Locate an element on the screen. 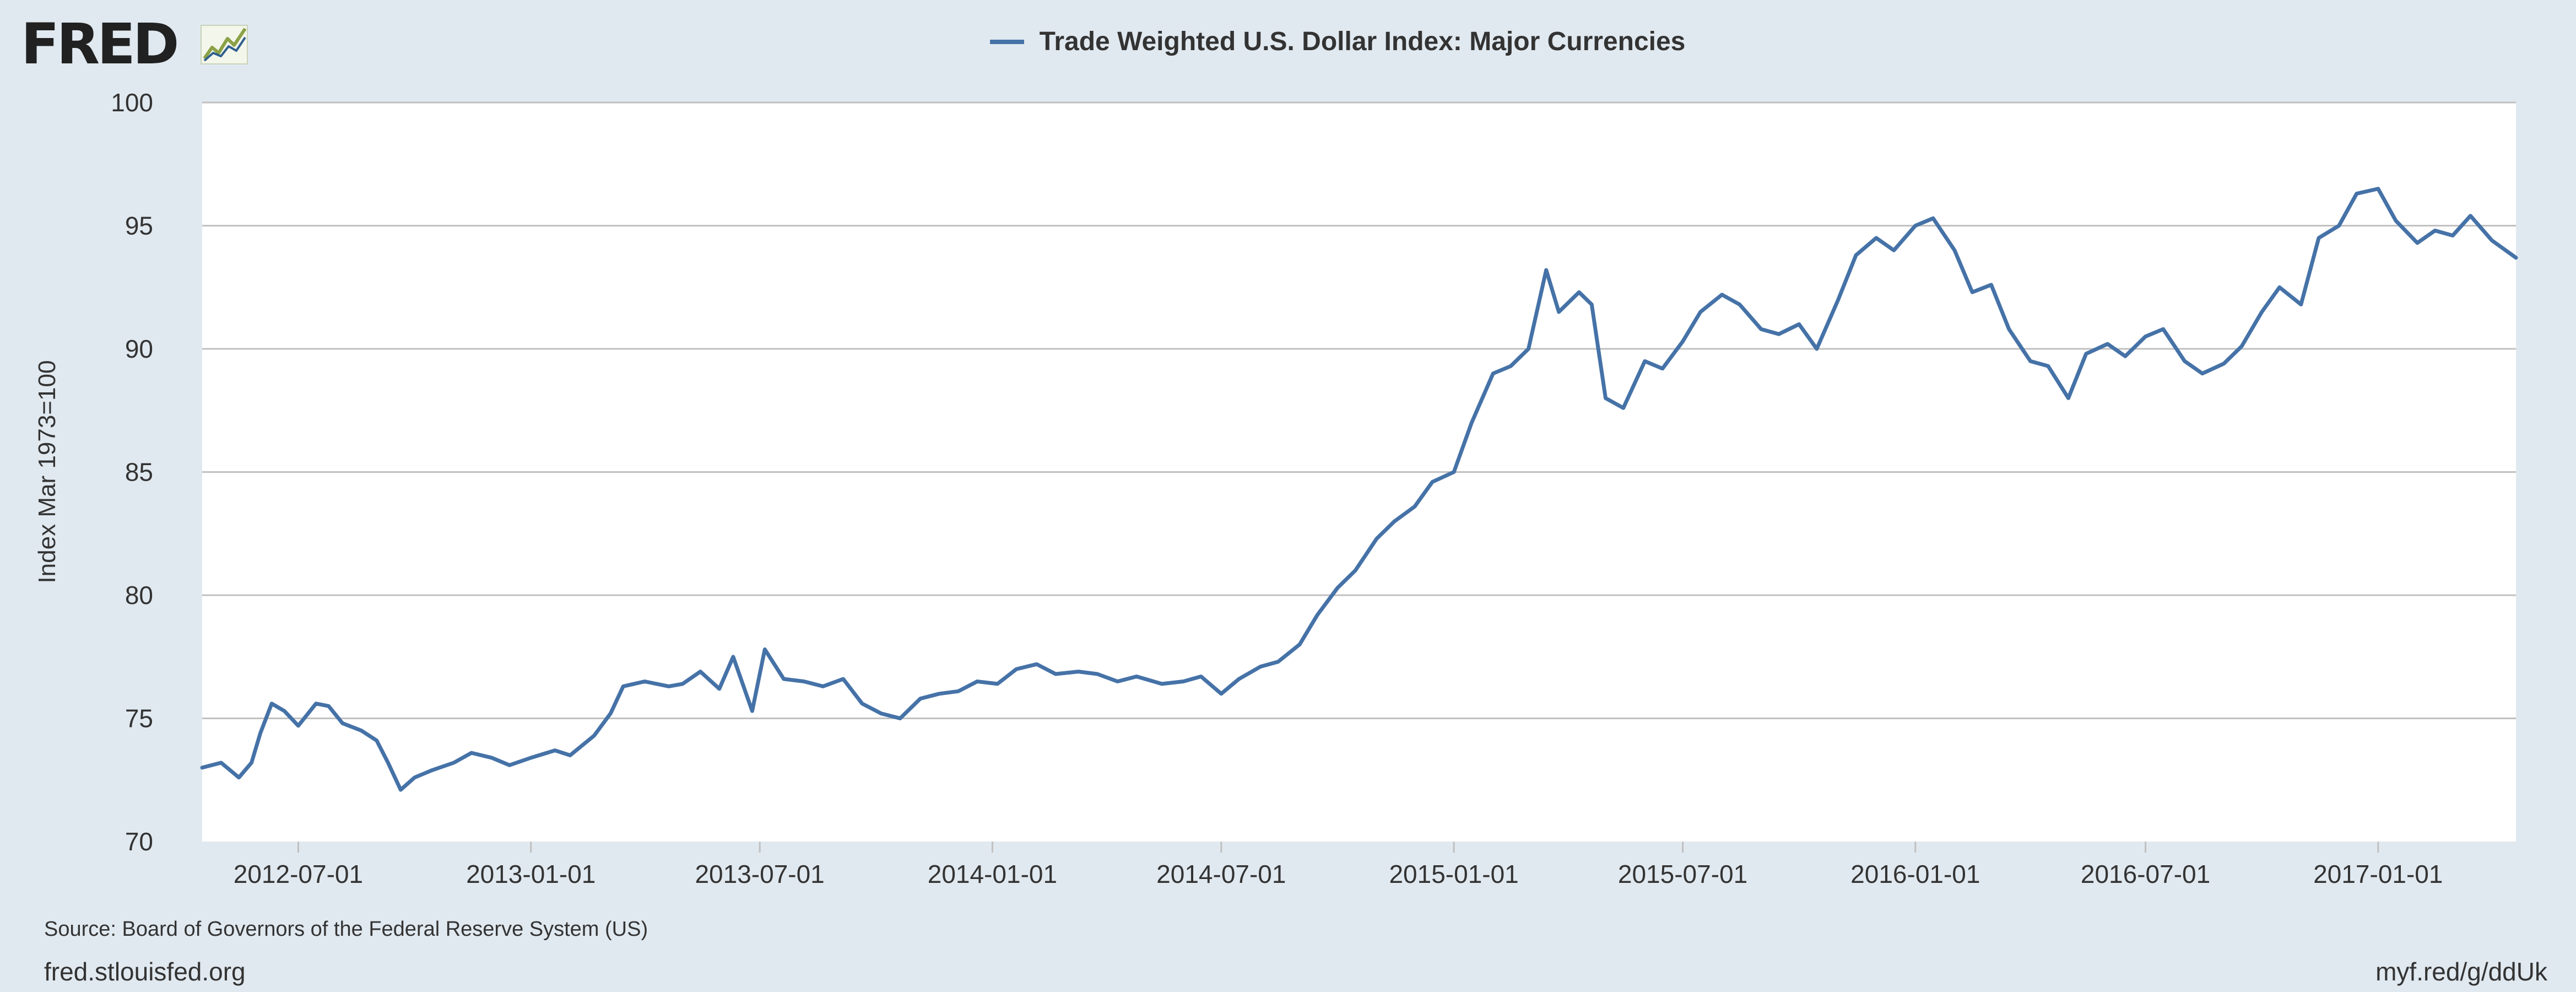 The width and height of the screenshot is (2576, 992). y-axis-label: Index Mar 1973=100 is located at coordinates (48, 472).